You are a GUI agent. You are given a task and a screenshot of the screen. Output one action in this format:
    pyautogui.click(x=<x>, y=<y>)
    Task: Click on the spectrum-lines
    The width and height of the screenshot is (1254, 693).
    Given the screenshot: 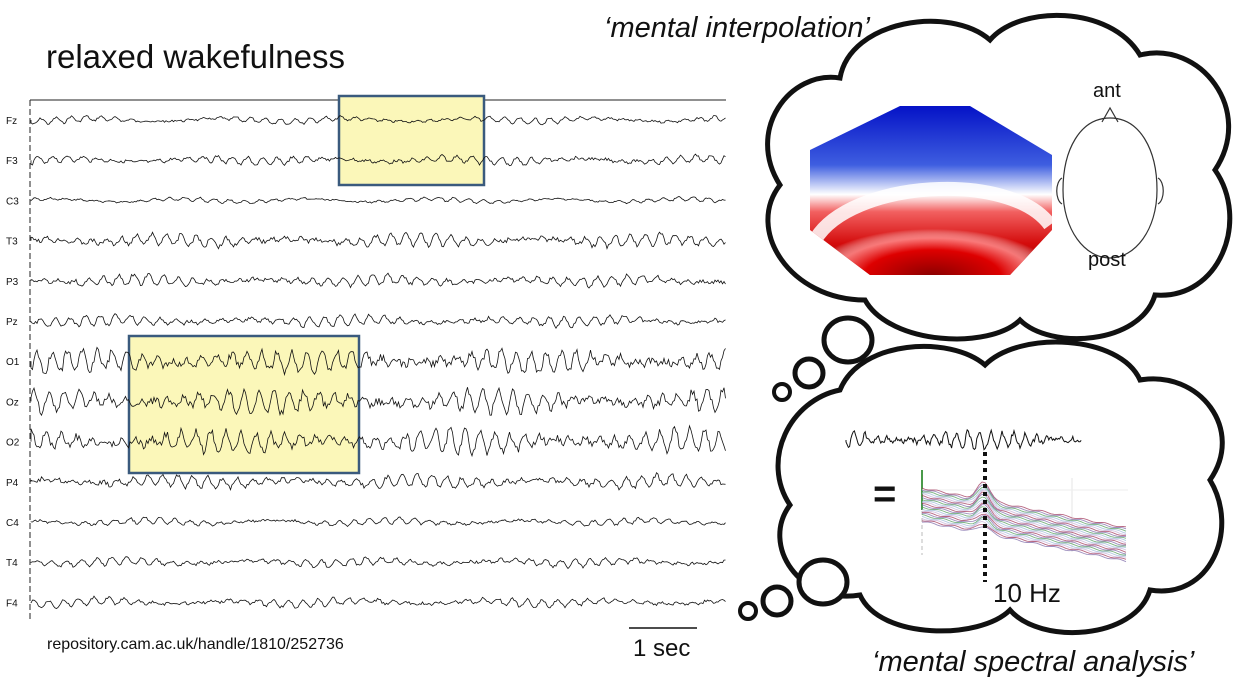 What is the action you would take?
    pyautogui.click(x=1024, y=522)
    